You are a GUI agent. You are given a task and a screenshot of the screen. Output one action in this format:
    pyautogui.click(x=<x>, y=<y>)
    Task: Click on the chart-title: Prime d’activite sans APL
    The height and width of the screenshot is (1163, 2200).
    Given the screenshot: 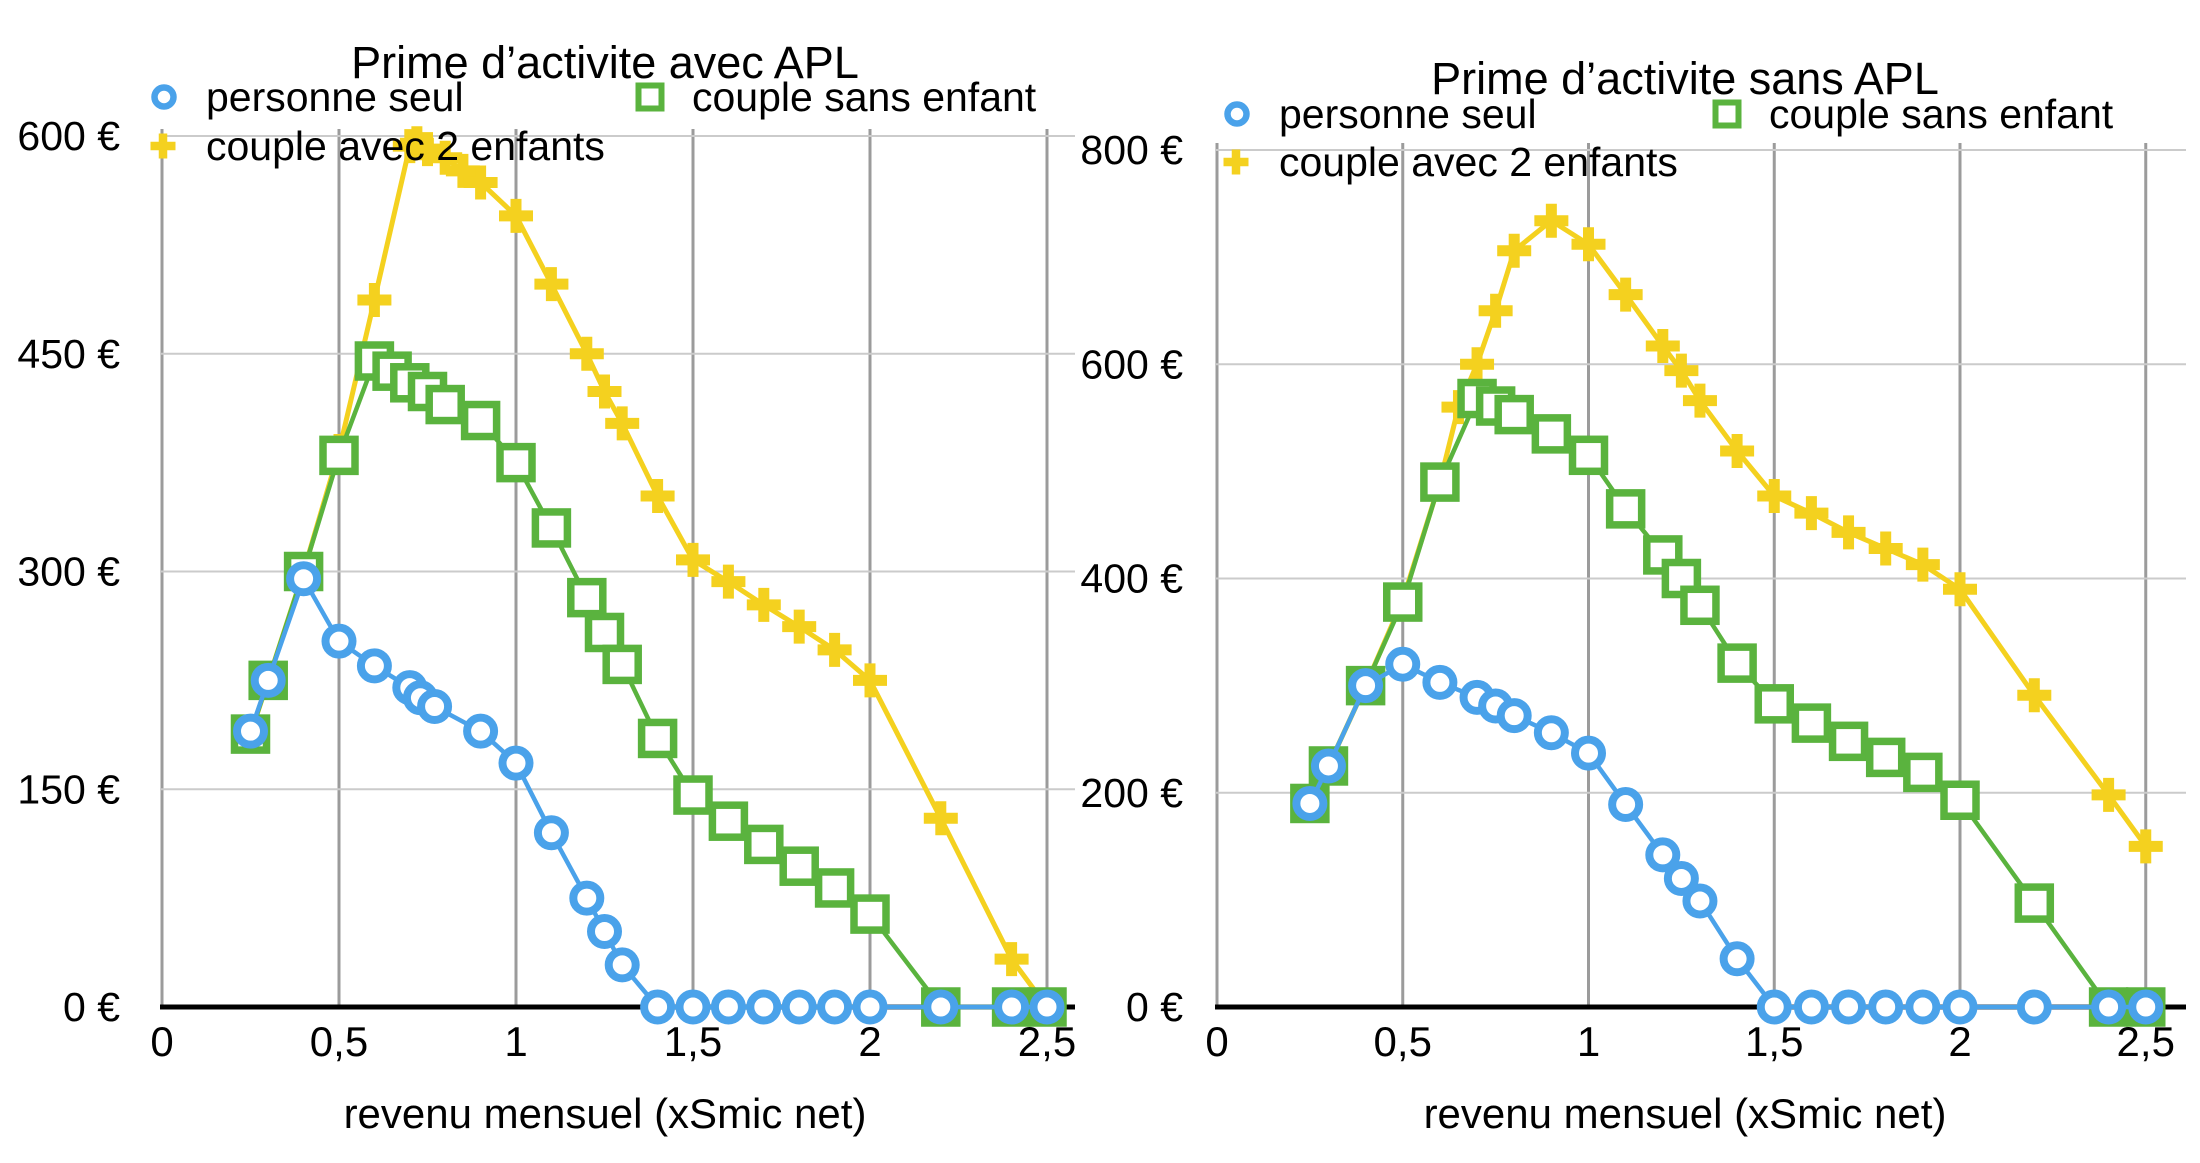 What is the action you would take?
    pyautogui.click(x=1685, y=78)
    